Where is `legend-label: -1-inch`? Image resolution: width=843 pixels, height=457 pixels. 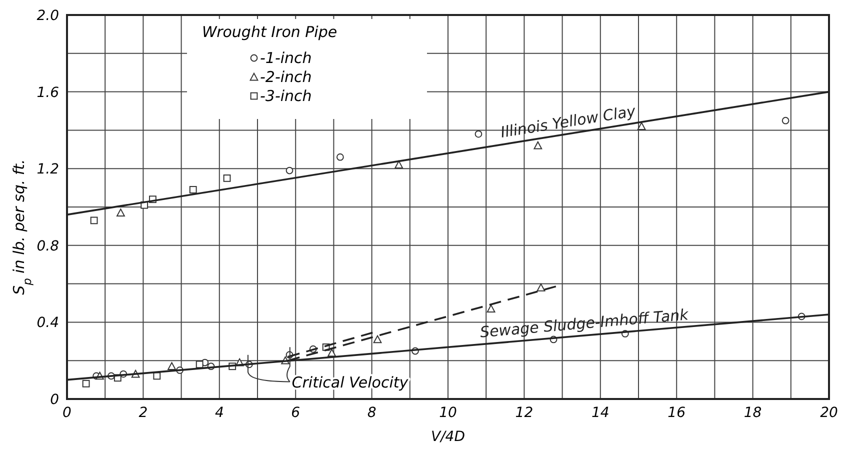 legend-label: -1-inch is located at coordinates (286, 58).